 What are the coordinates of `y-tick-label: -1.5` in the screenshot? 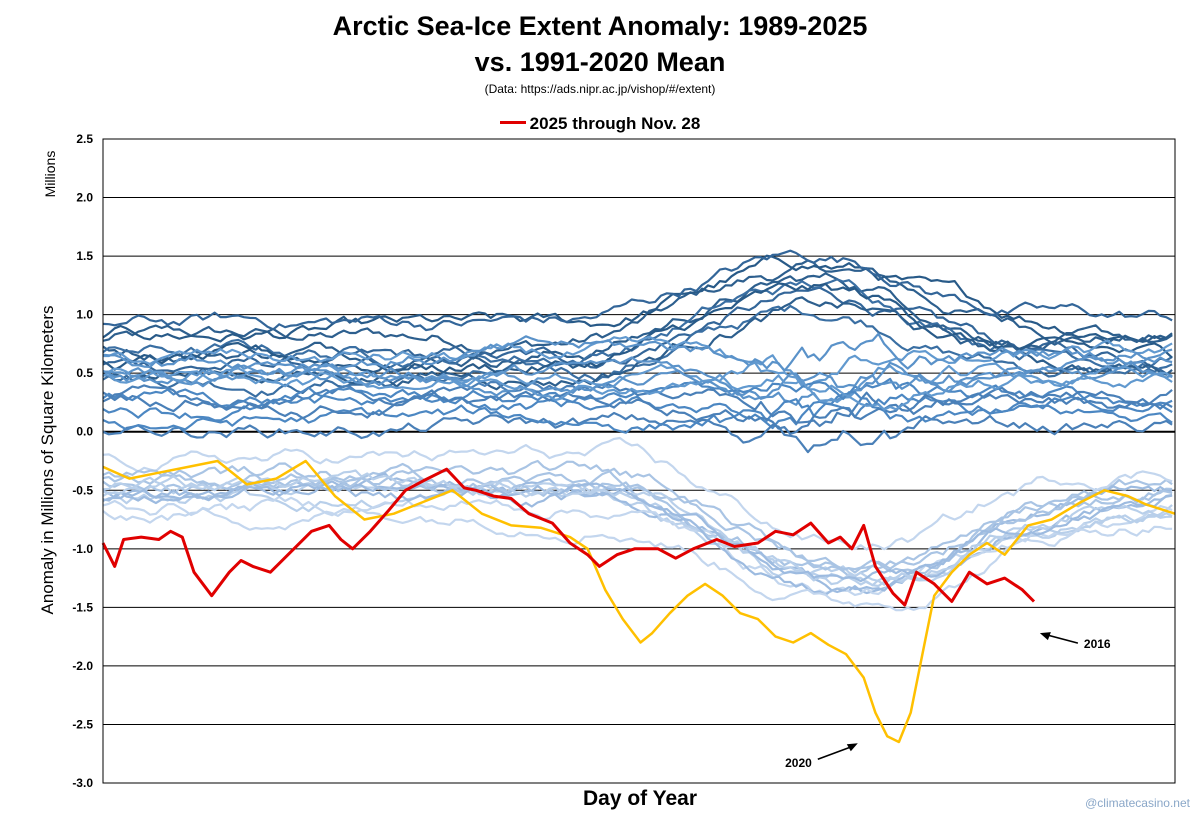 It's located at (82, 607).